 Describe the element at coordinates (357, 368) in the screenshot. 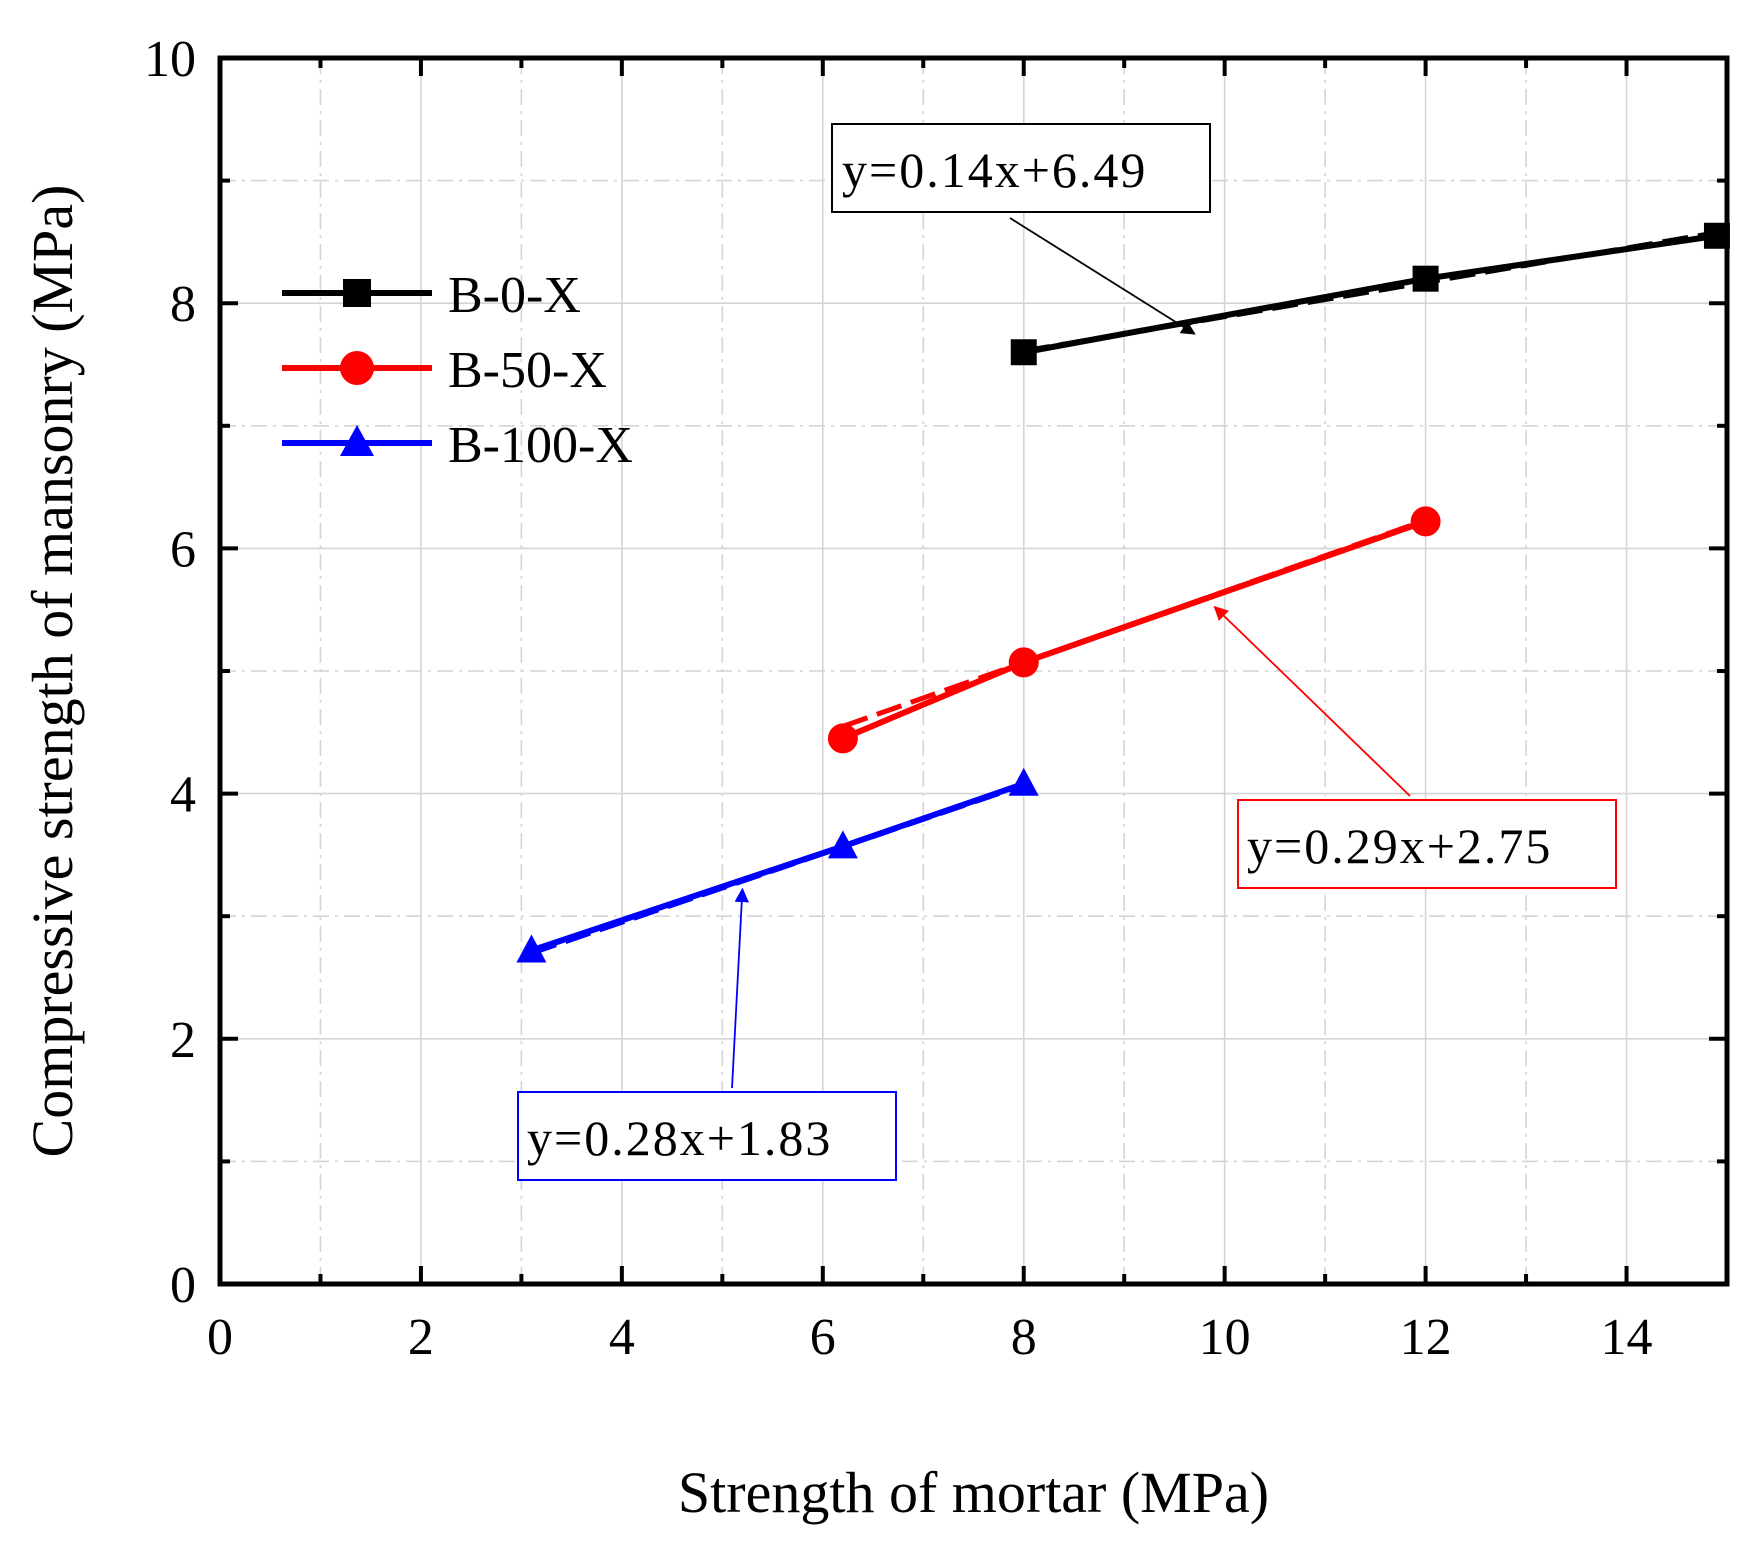

I see `legend-marker-B-50-X` at that location.